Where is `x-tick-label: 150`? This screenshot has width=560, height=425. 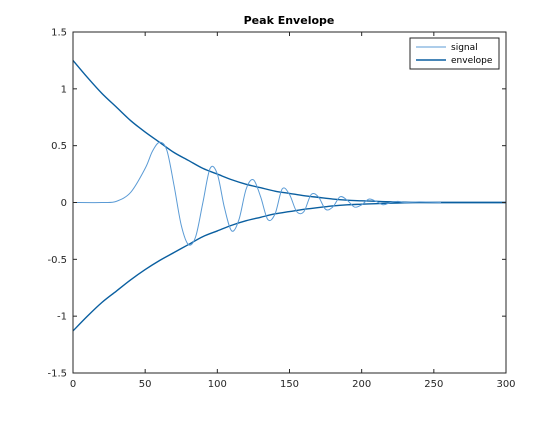 x-tick-label: 150 is located at coordinates (289, 384).